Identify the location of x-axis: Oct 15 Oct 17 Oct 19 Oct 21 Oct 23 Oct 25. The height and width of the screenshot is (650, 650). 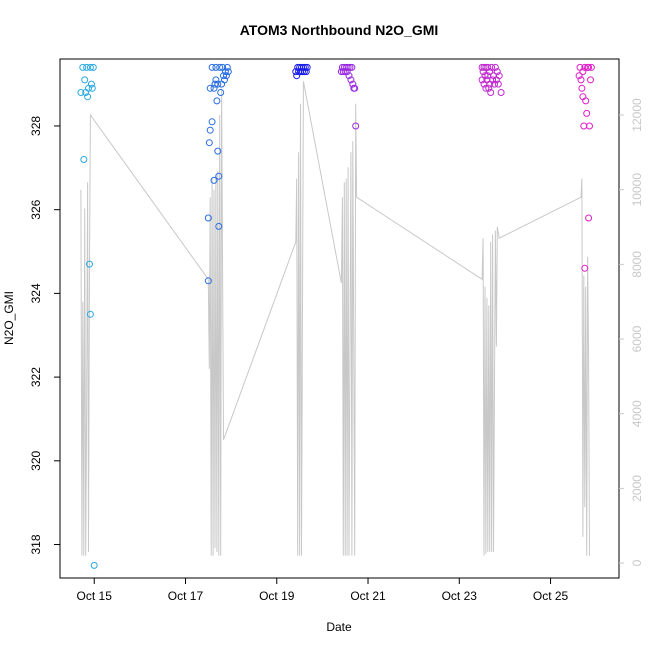
(323, 590).